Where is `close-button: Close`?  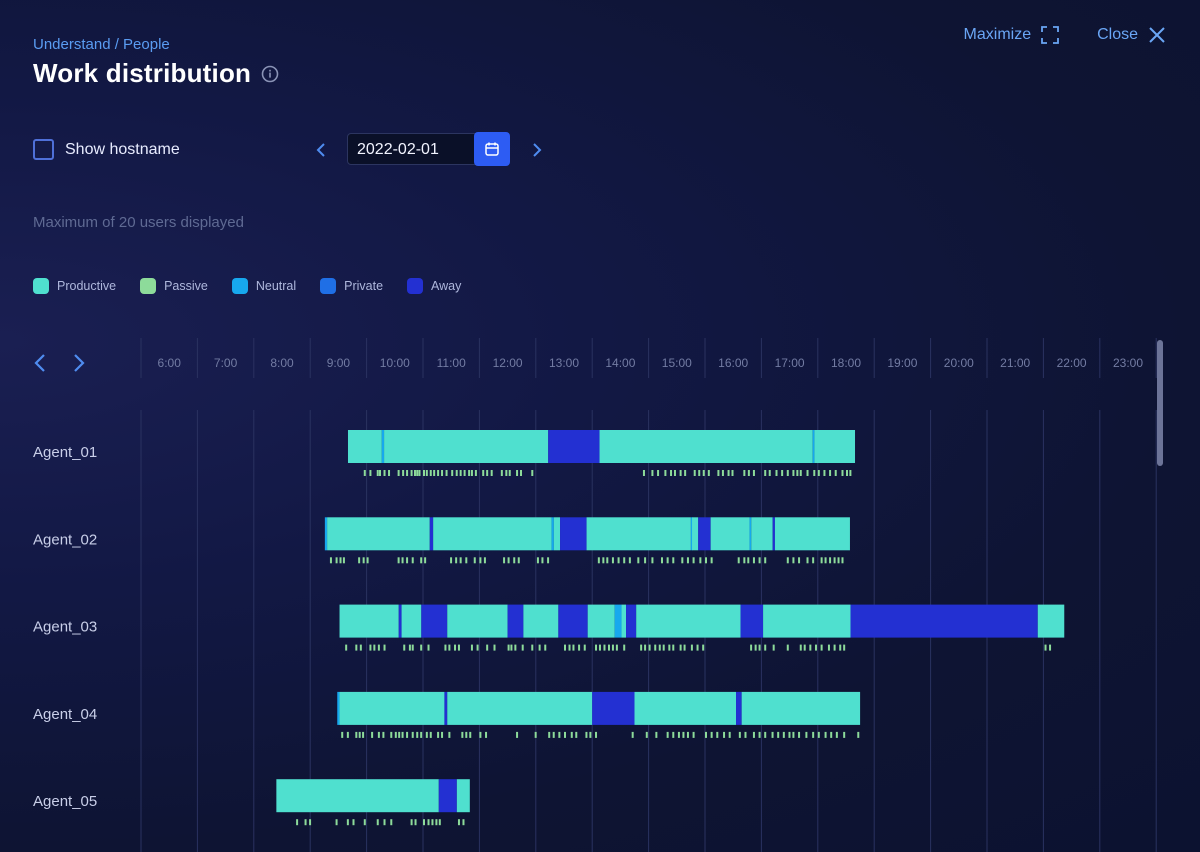
close-button: Close is located at coordinates (1131, 35).